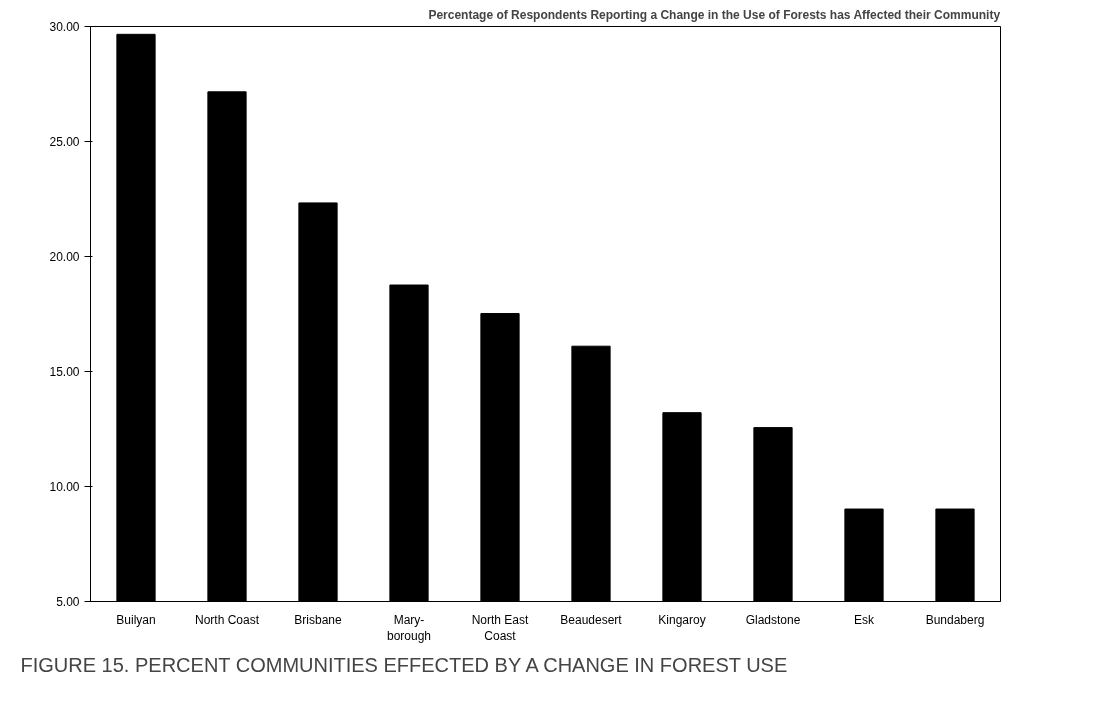  What do you see at coordinates (64, 487) in the screenshot?
I see `y-tick-label: 10.00` at bounding box center [64, 487].